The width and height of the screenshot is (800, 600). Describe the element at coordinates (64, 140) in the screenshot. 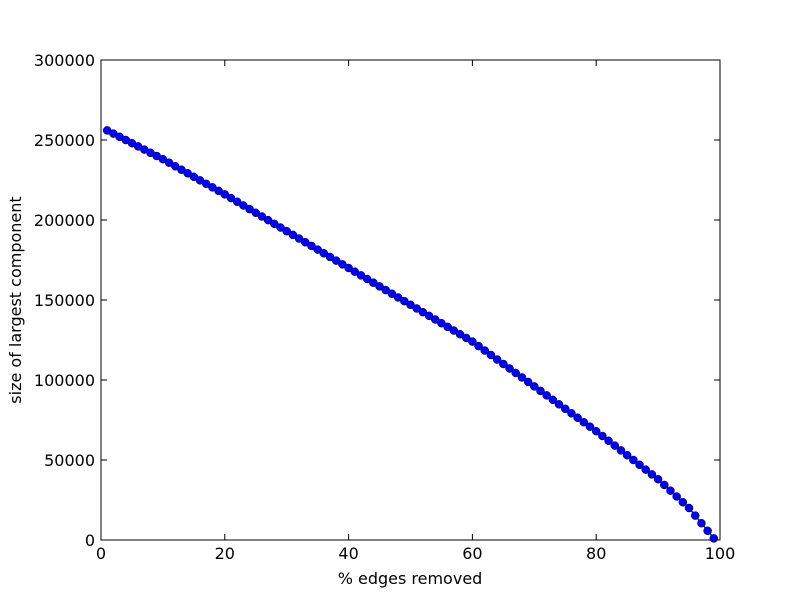

I see `y-tick-label: 250000` at that location.